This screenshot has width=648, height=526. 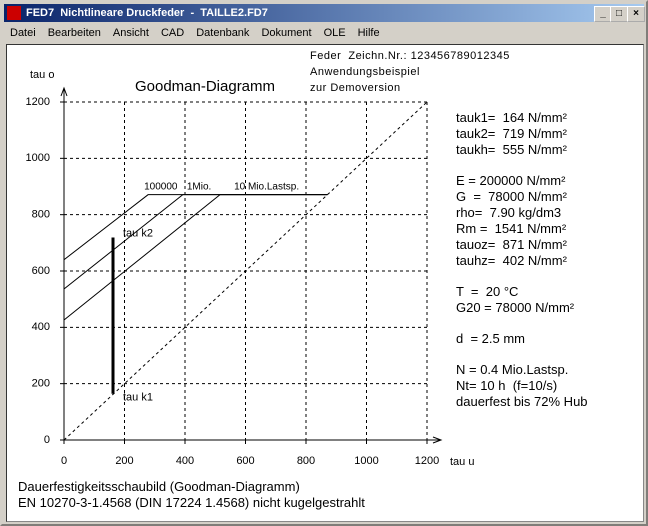 I want to click on header-line: Anwendungsbeispiel, so click(x=365, y=72).